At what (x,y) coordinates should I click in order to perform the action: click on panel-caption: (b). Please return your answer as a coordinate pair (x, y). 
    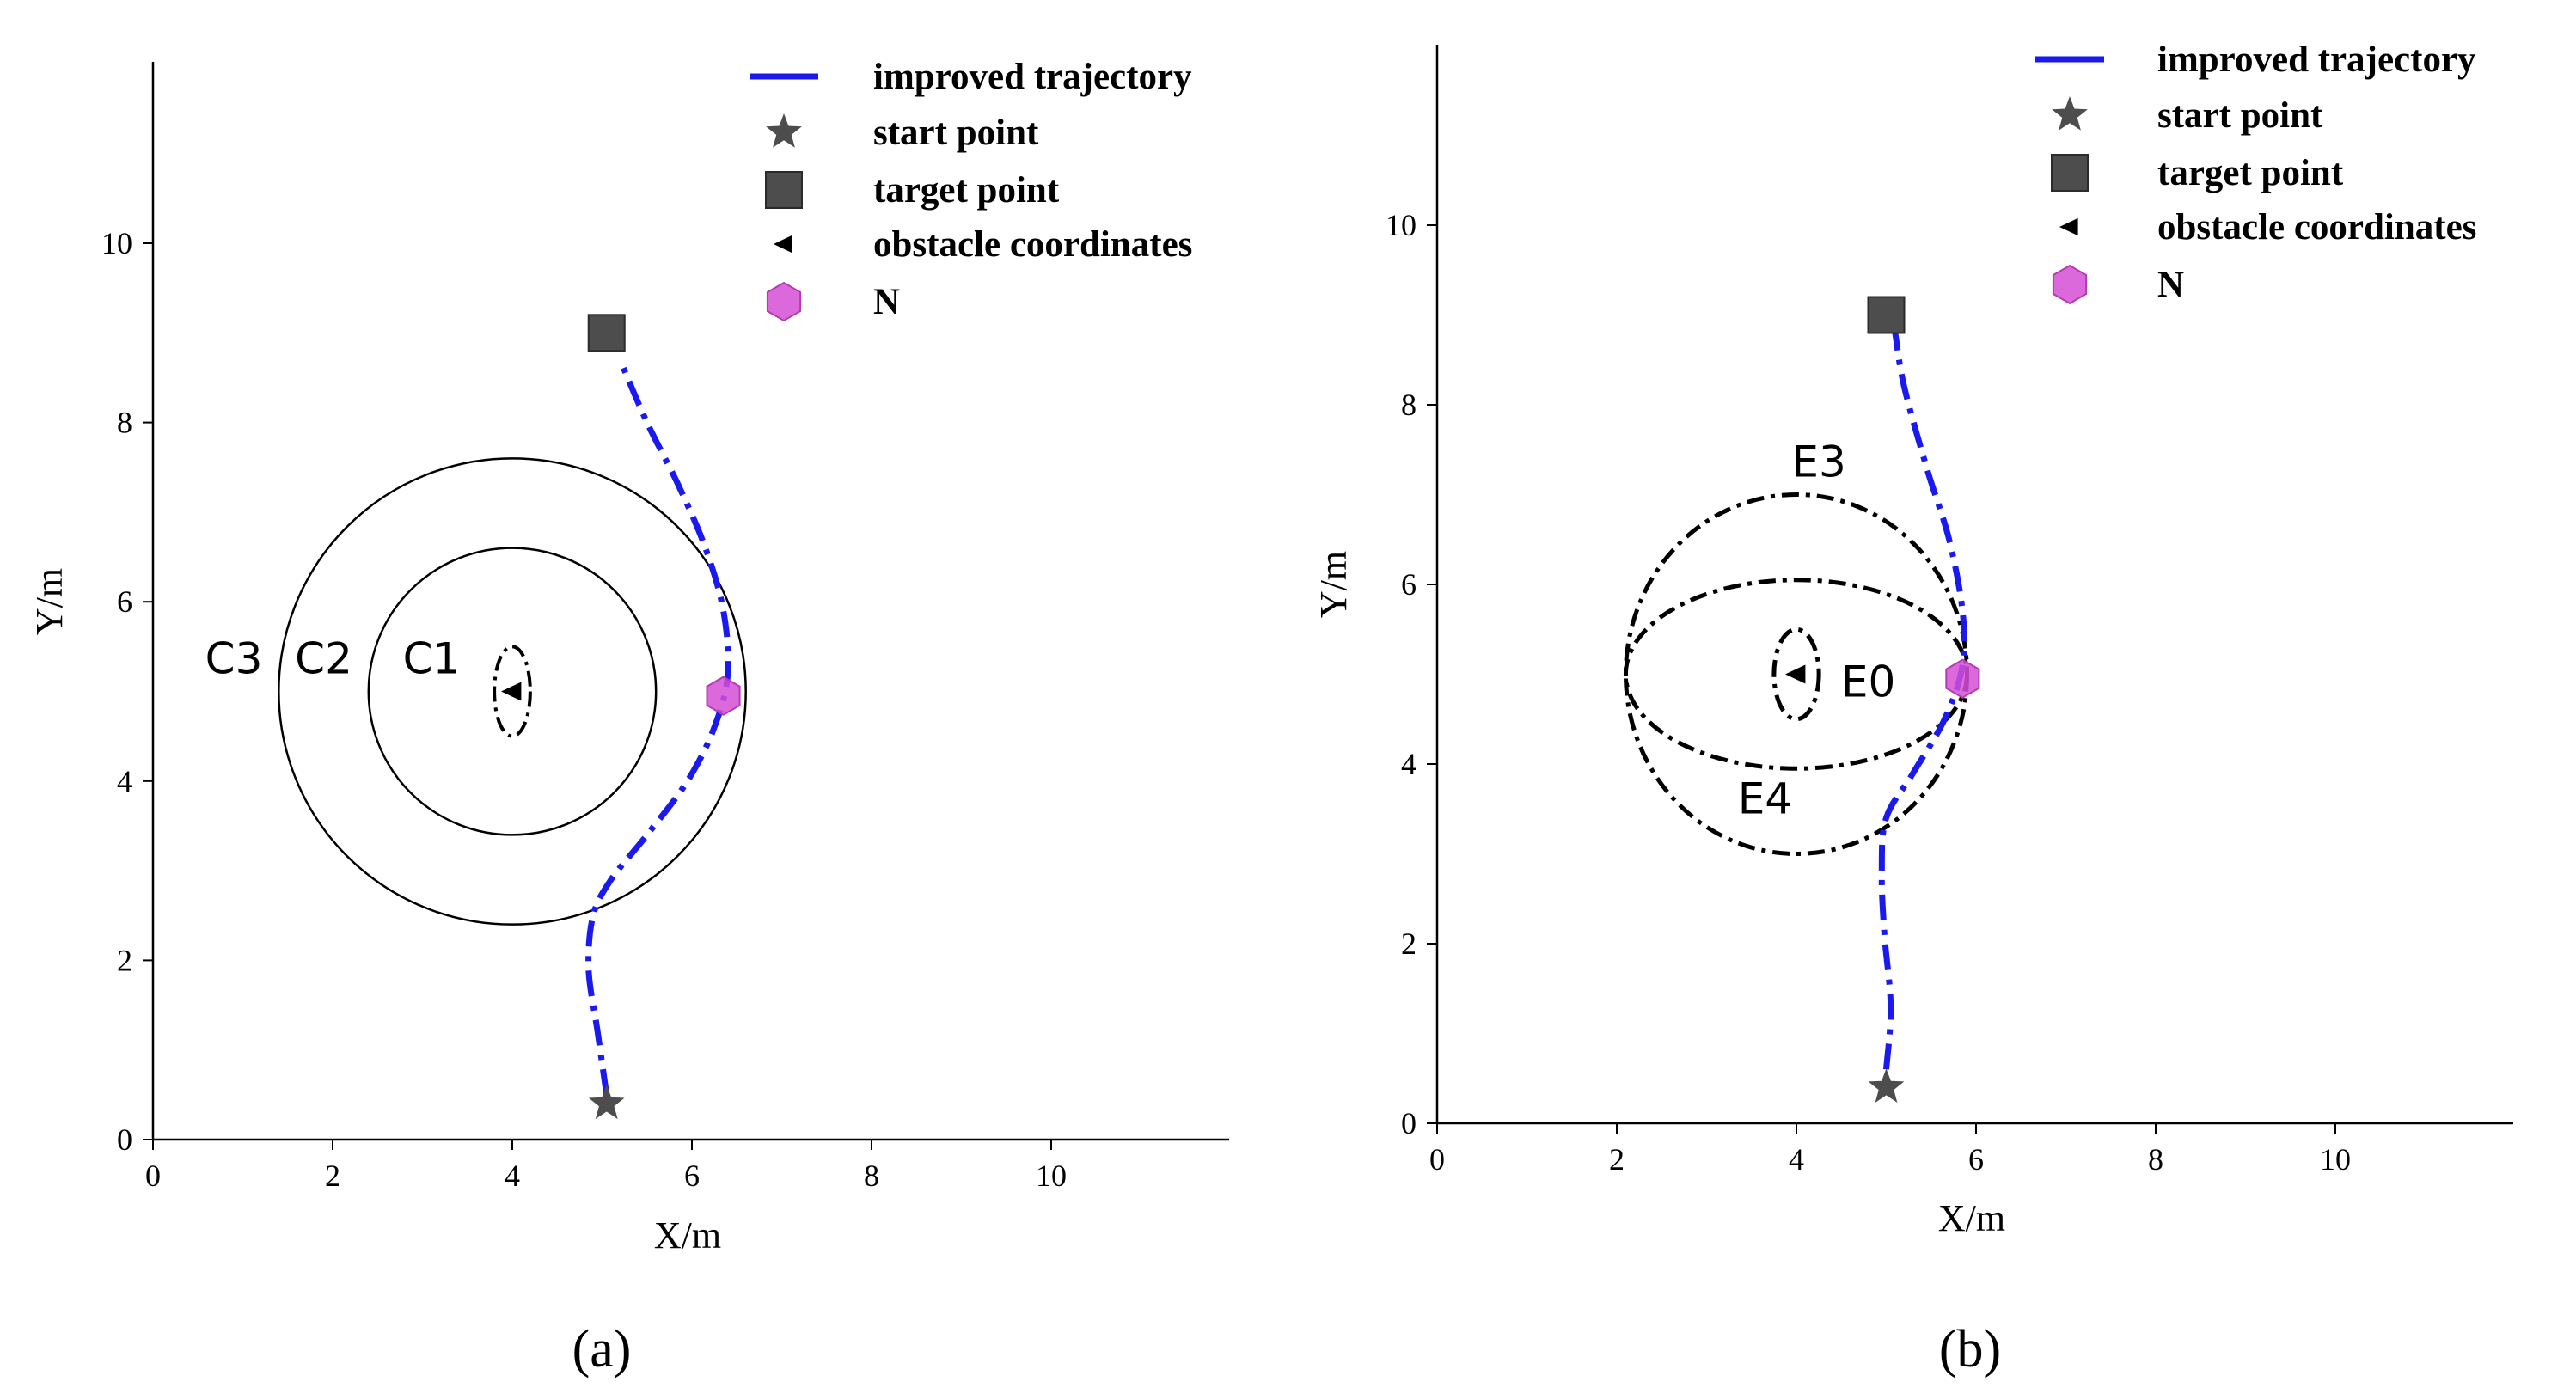
    Looking at the image, I should click on (1970, 1349).